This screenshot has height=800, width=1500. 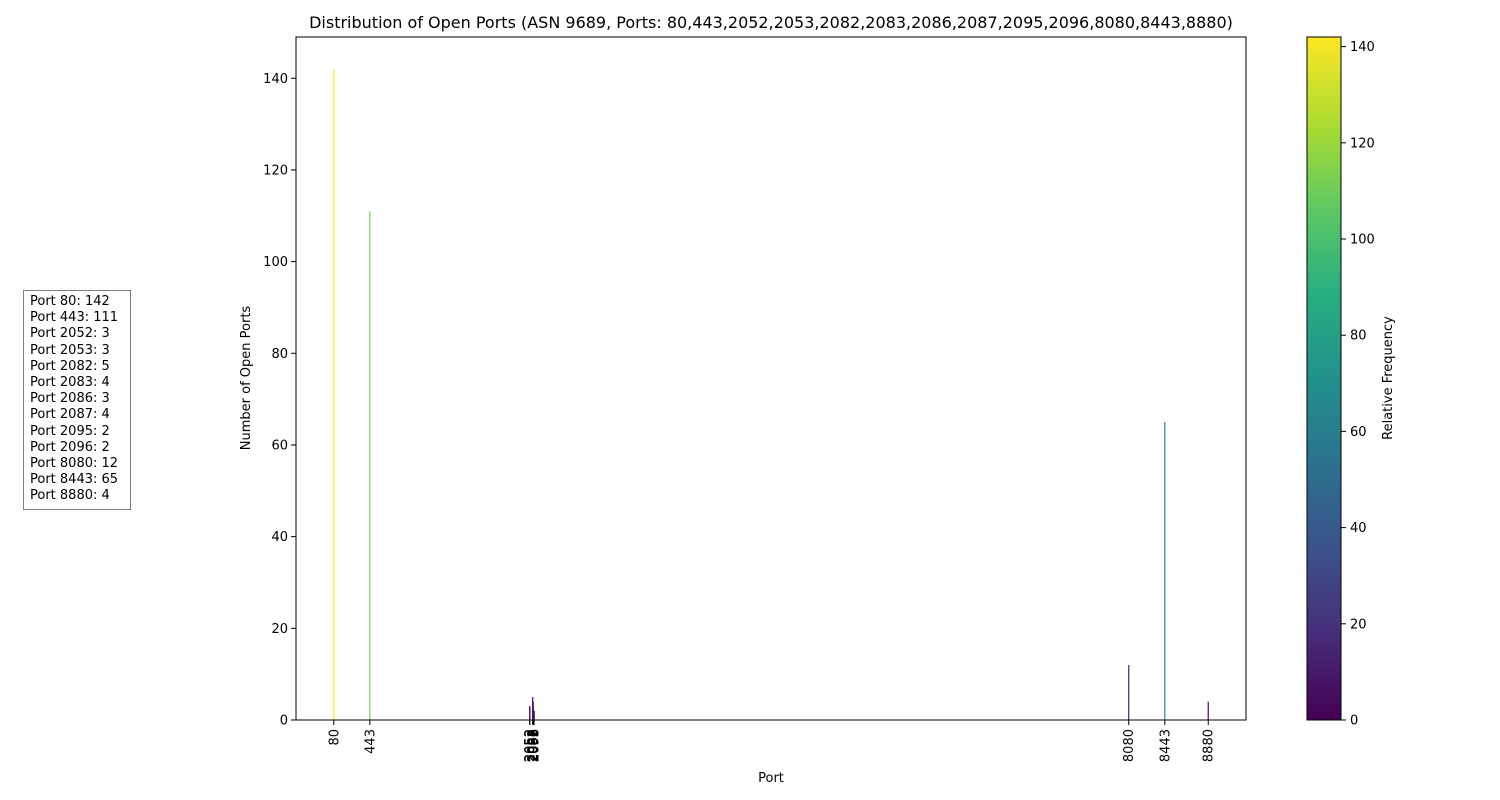 What do you see at coordinates (70, 383) in the screenshot?
I see `annotation-line: Port 2083: 4` at bounding box center [70, 383].